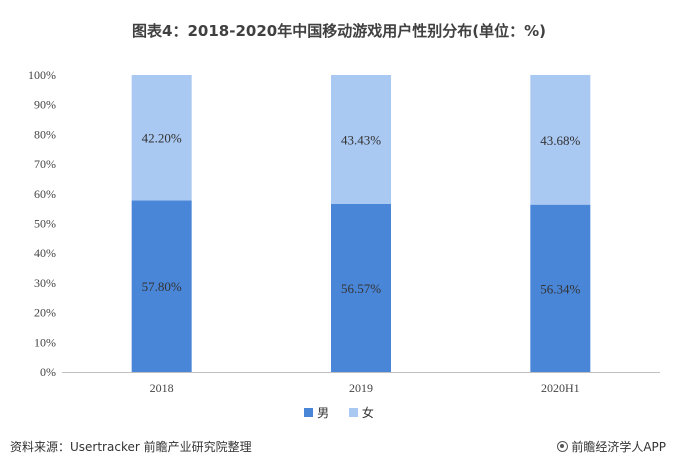  What do you see at coordinates (45, 194) in the screenshot?
I see `y-tick-label: 60%` at bounding box center [45, 194].